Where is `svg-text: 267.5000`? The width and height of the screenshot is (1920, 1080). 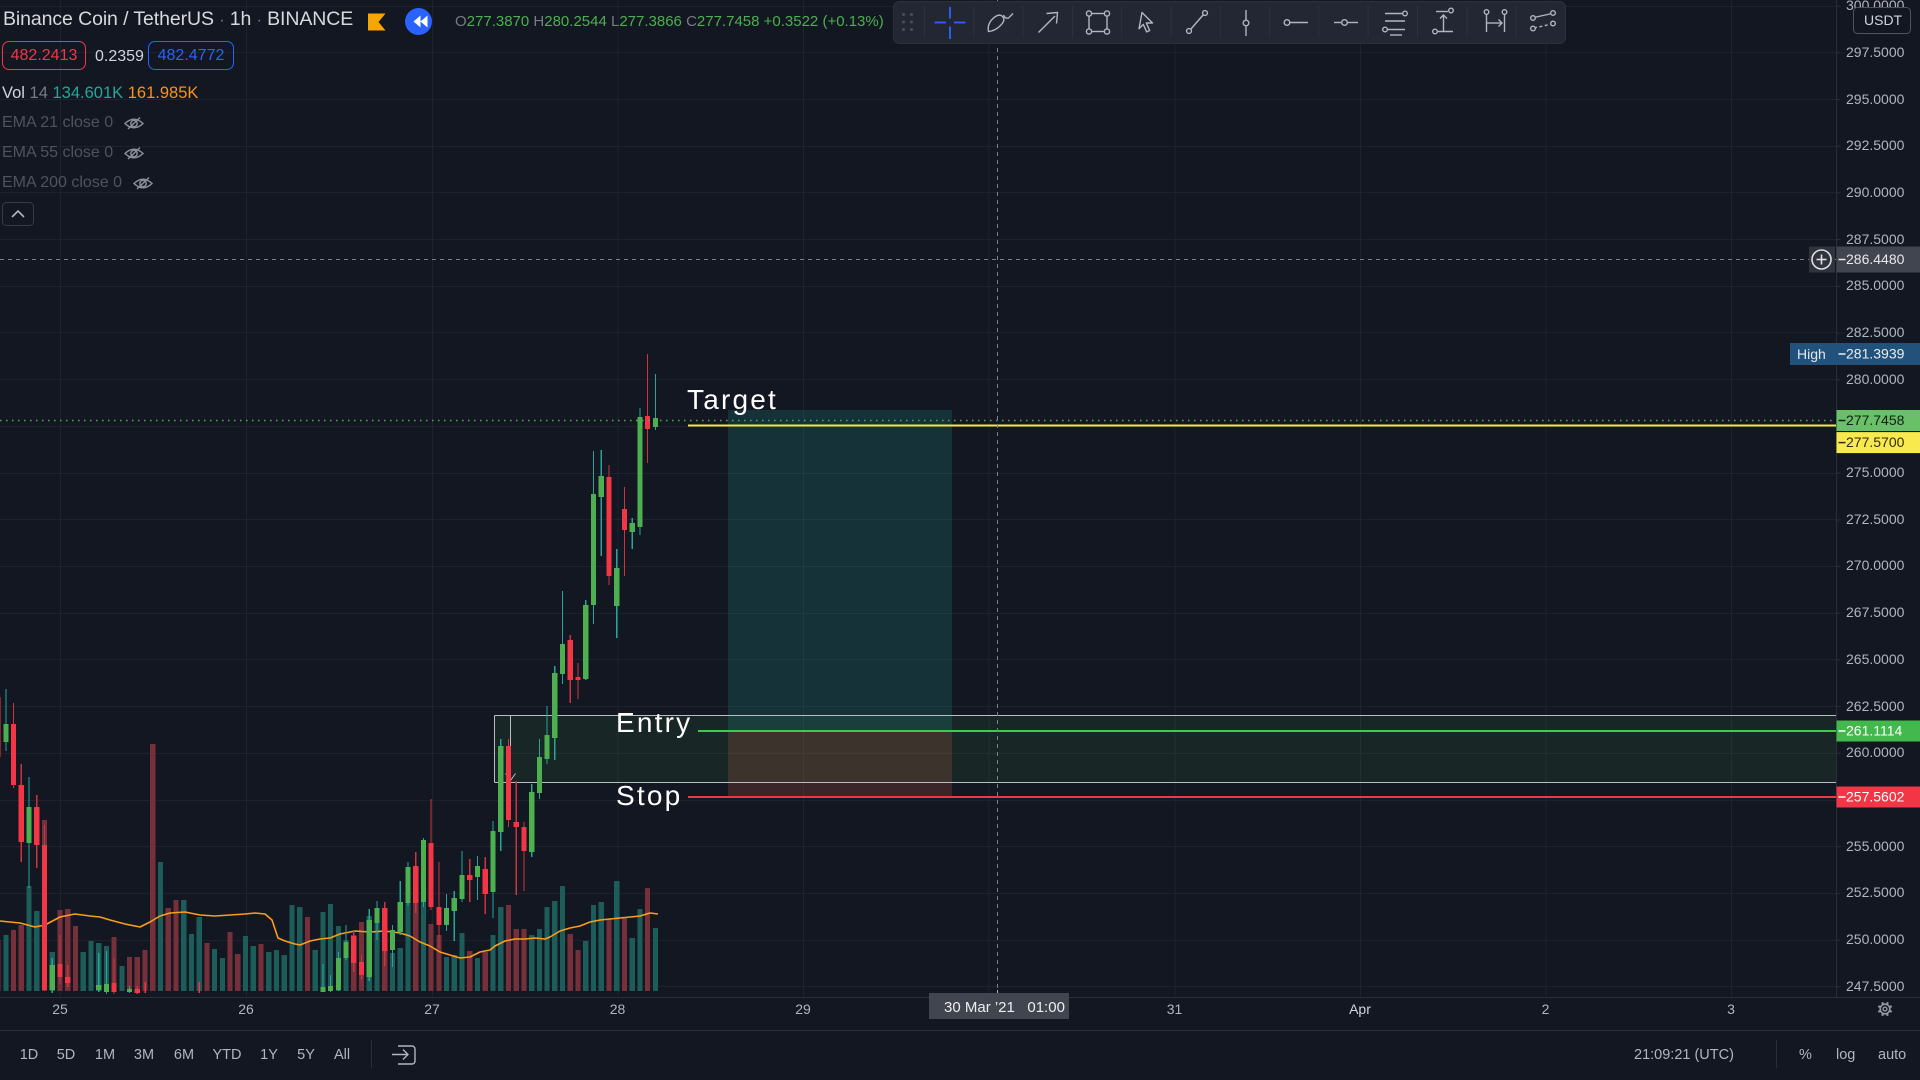
svg-text: 267.5000 is located at coordinates (1875, 612).